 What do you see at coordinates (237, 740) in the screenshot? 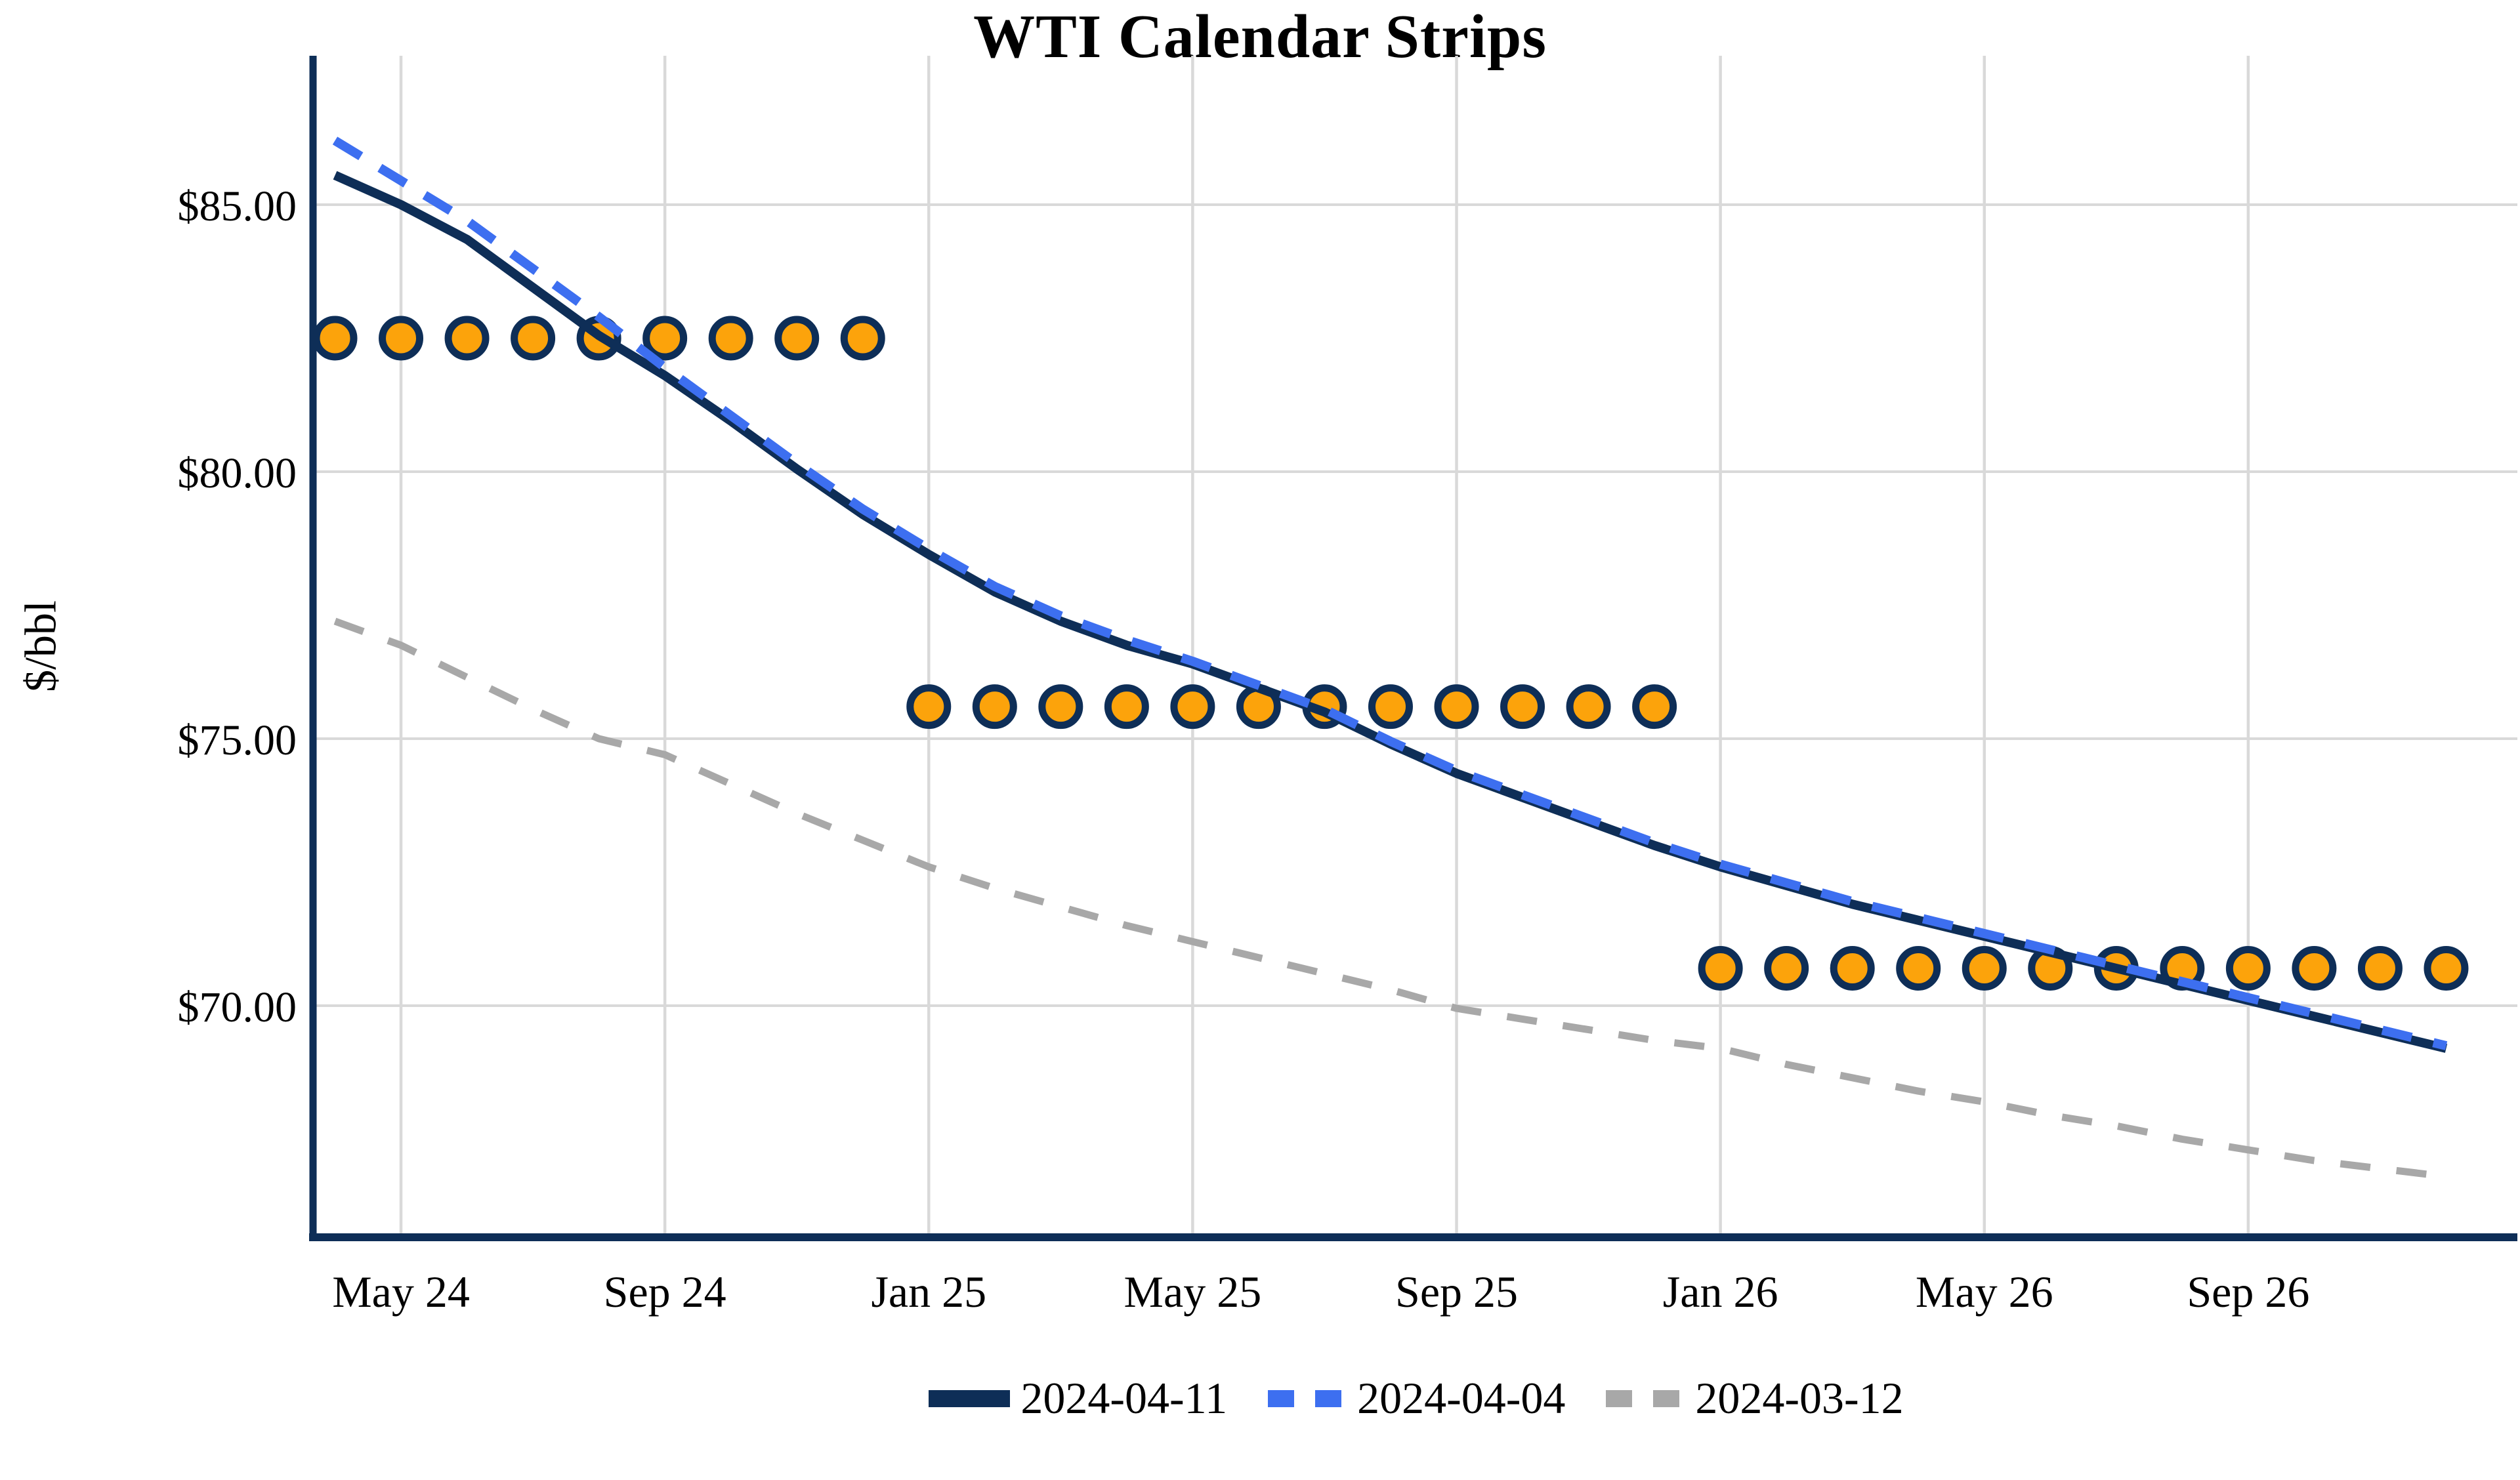
I see `y-tick-label: $75.00` at bounding box center [237, 740].